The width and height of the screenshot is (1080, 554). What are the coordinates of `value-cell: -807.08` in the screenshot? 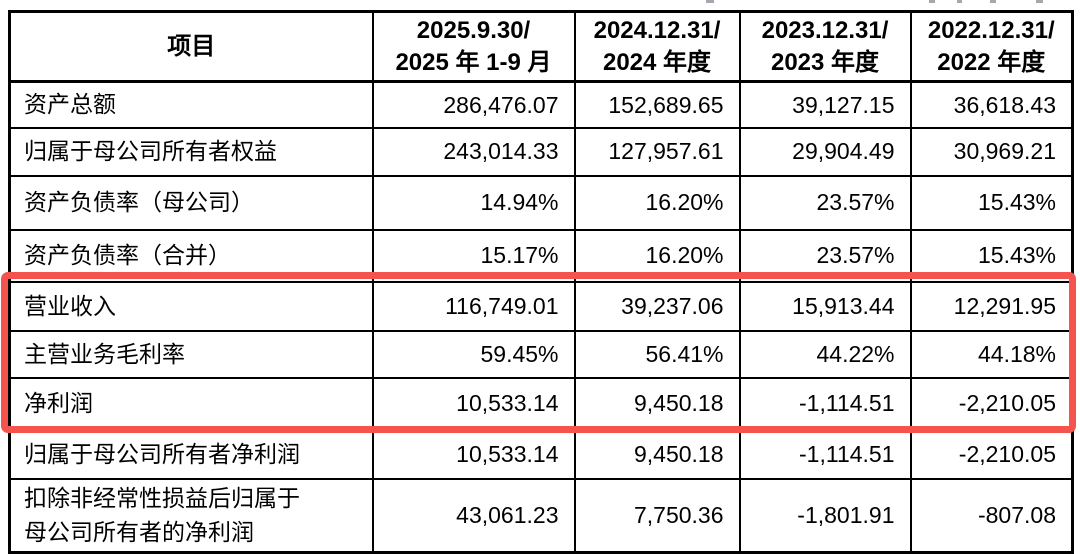 It's located at (991, 515).